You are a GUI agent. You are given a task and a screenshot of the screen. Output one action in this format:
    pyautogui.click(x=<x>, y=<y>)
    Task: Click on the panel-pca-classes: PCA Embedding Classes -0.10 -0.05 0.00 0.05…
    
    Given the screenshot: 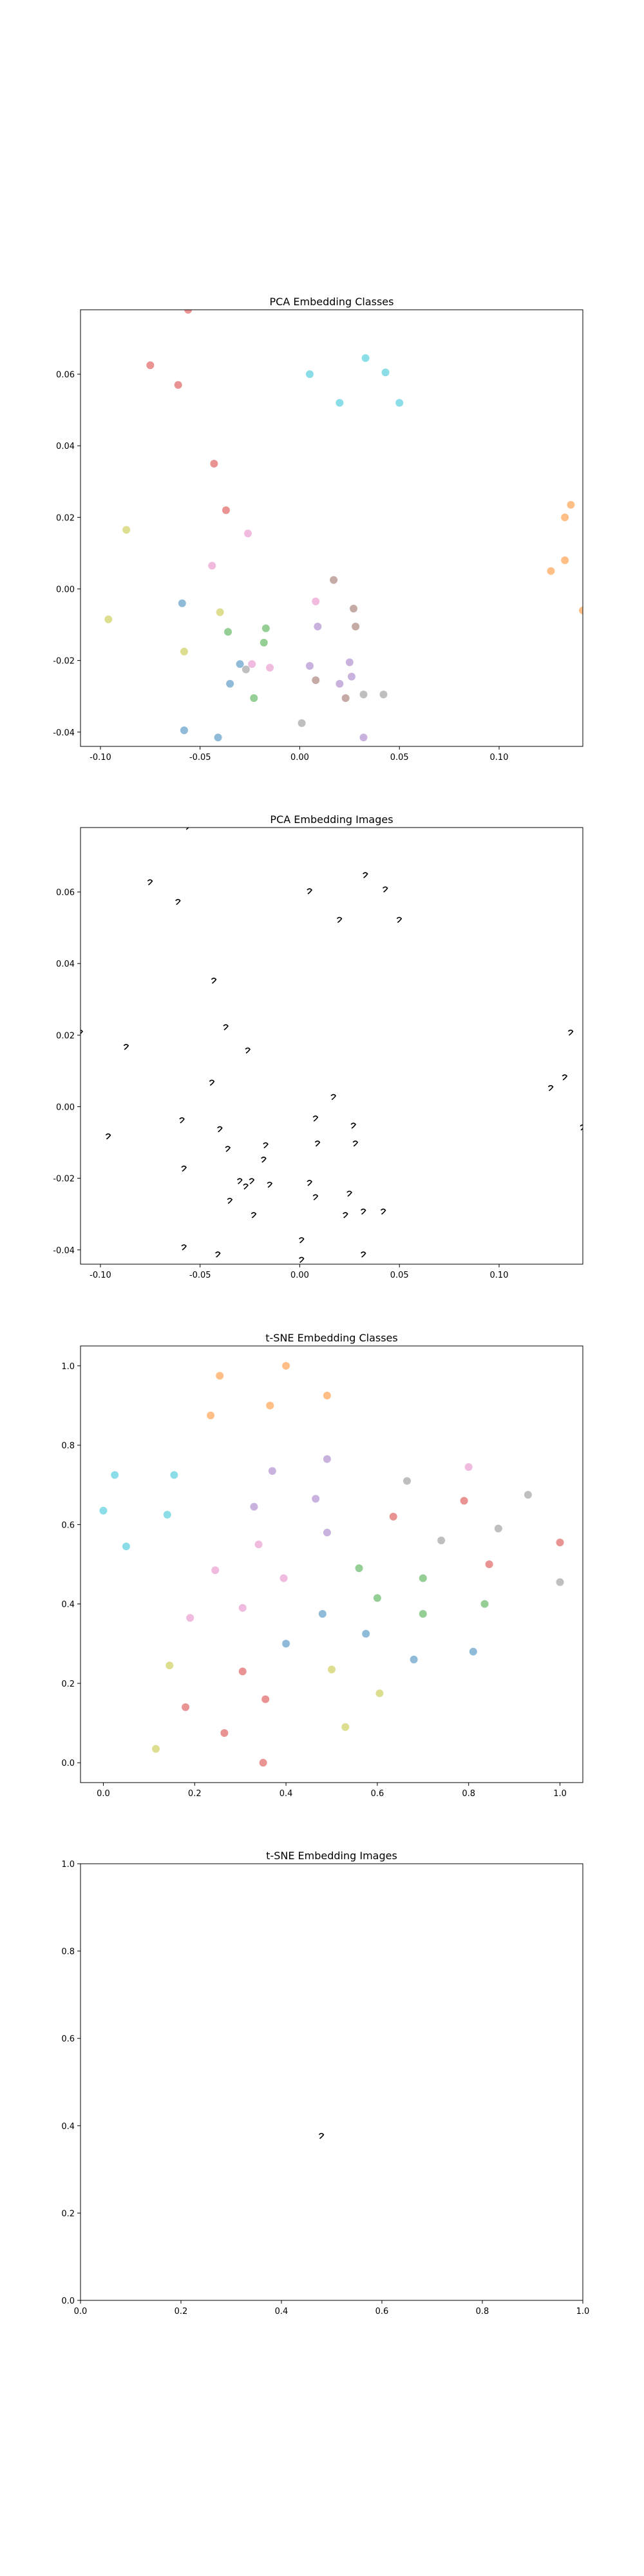 What is the action you would take?
    pyautogui.click(x=318, y=529)
    